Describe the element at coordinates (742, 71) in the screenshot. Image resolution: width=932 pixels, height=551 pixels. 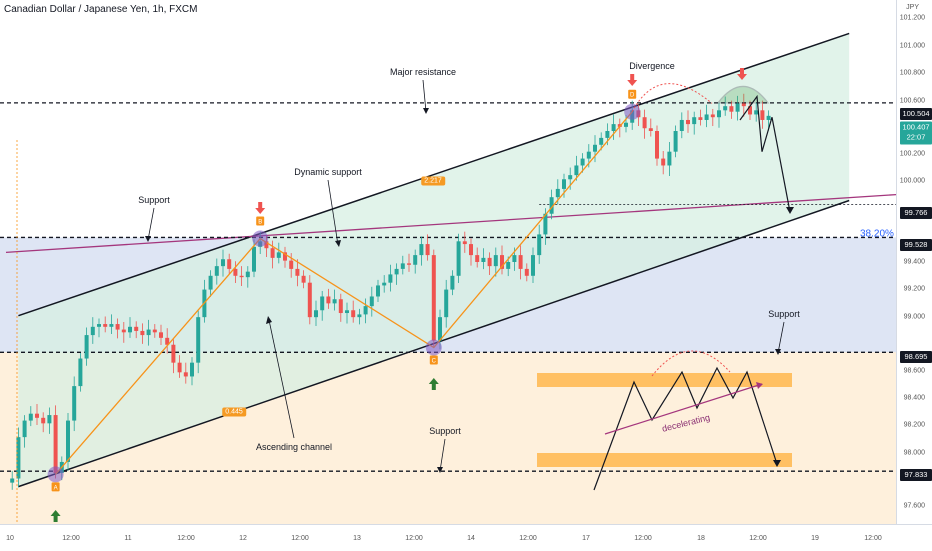
I see `sell-arrow-top-shaft` at that location.